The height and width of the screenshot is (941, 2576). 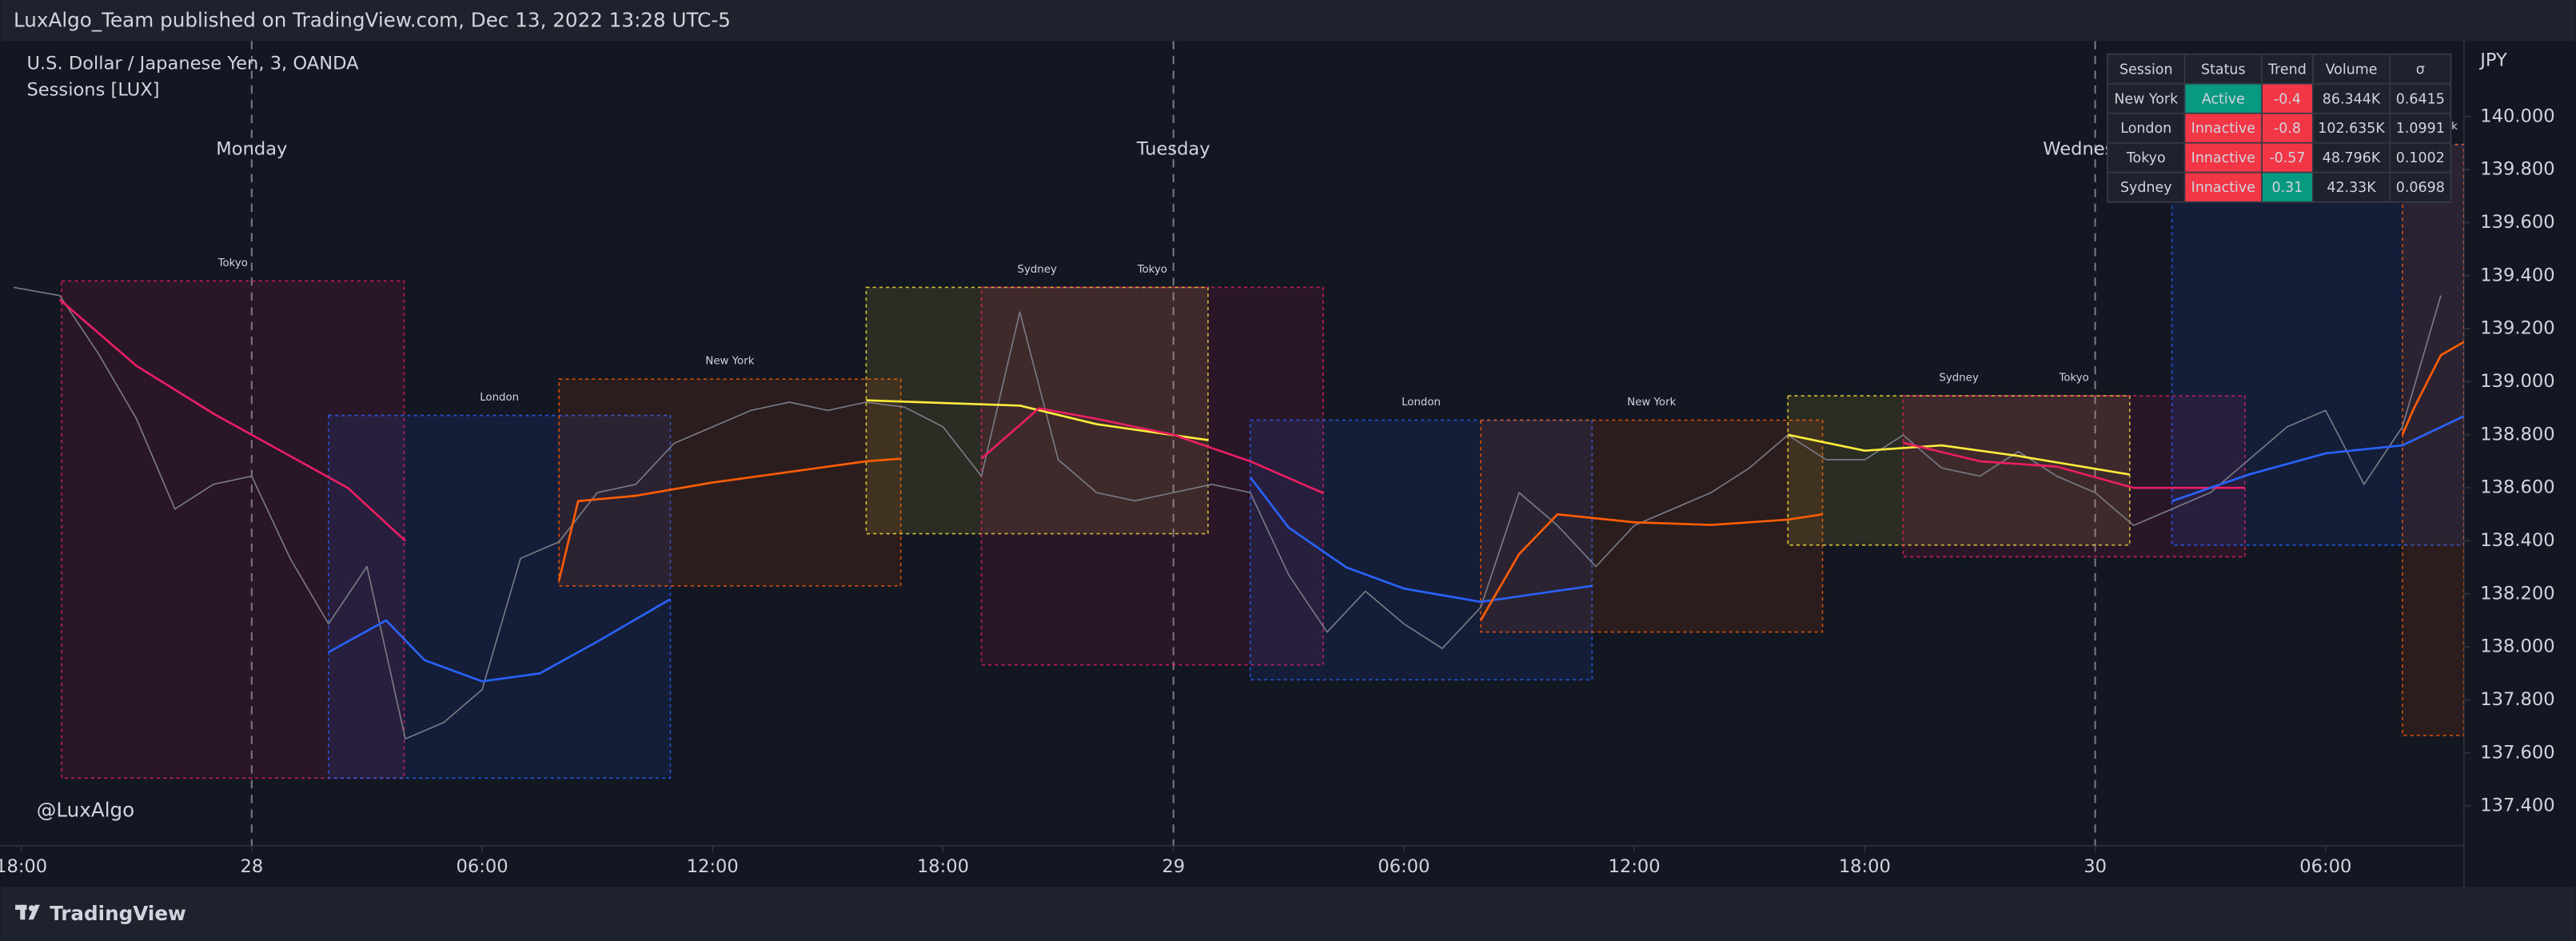 What do you see at coordinates (2517, 700) in the screenshot?
I see `y-tick-label: 137.800` at bounding box center [2517, 700].